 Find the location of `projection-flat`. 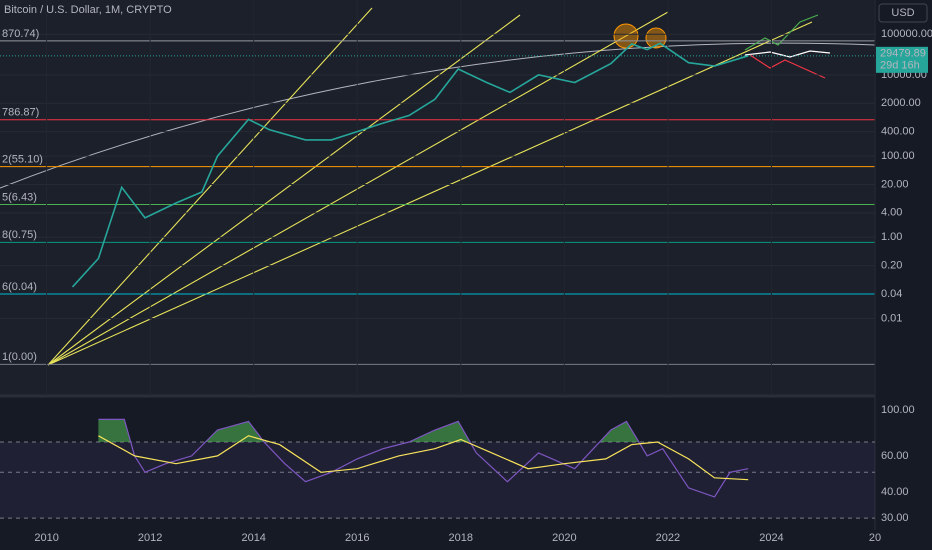

projection-flat is located at coordinates (787, 54).